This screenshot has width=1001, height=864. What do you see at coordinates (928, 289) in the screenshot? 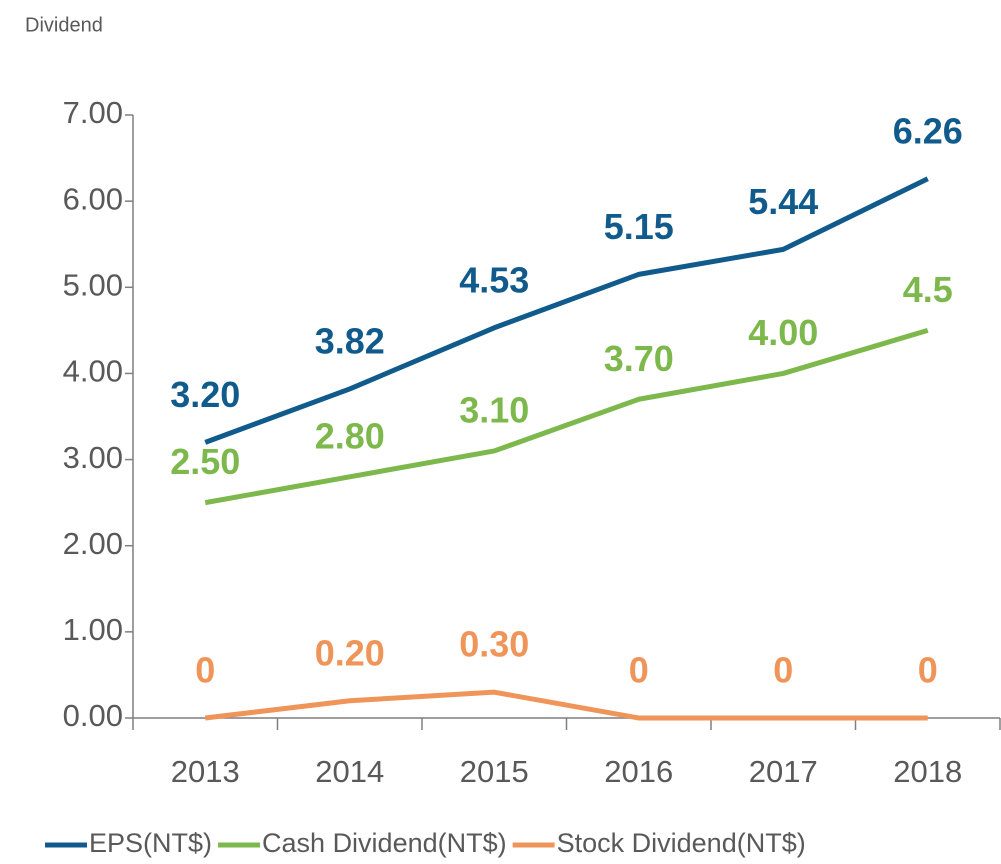
I see `data-label: 4.5` at bounding box center [928, 289].